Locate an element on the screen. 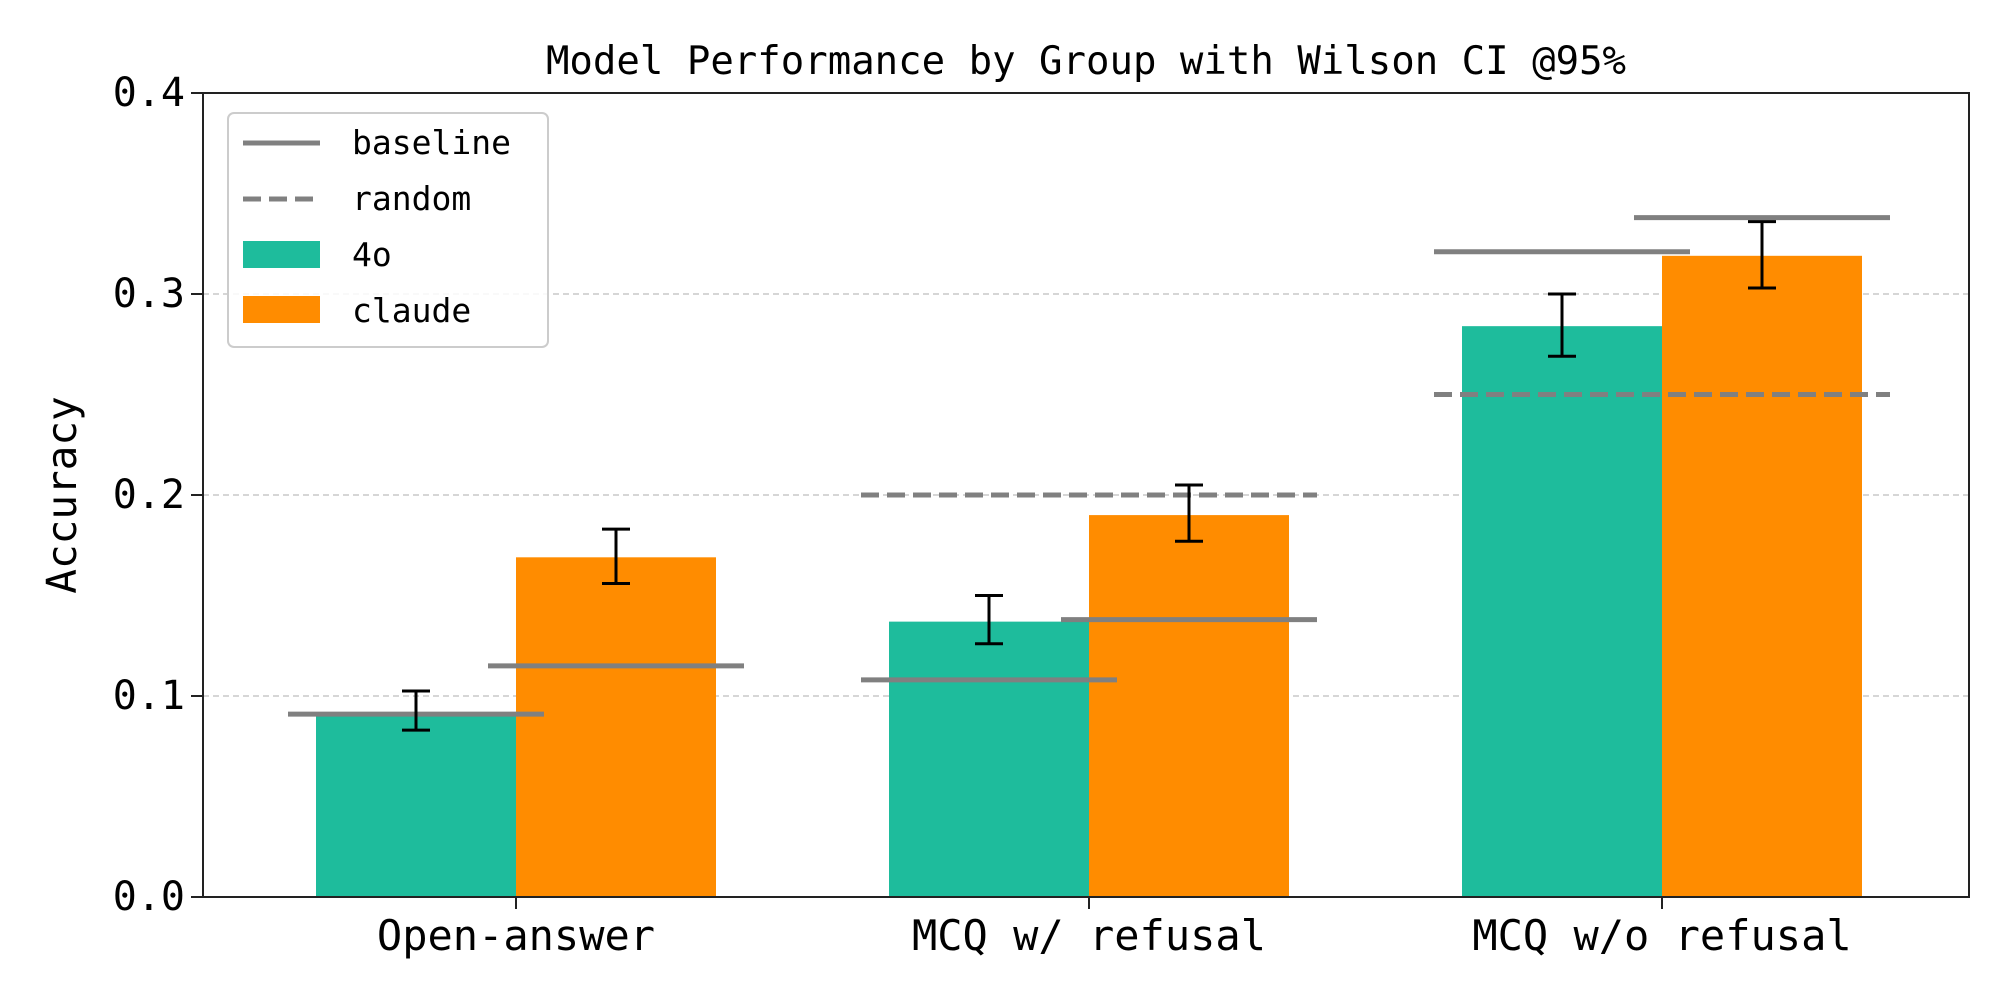 The height and width of the screenshot is (1005, 2000). y-tick-label: 0.4 is located at coordinates (149, 93).